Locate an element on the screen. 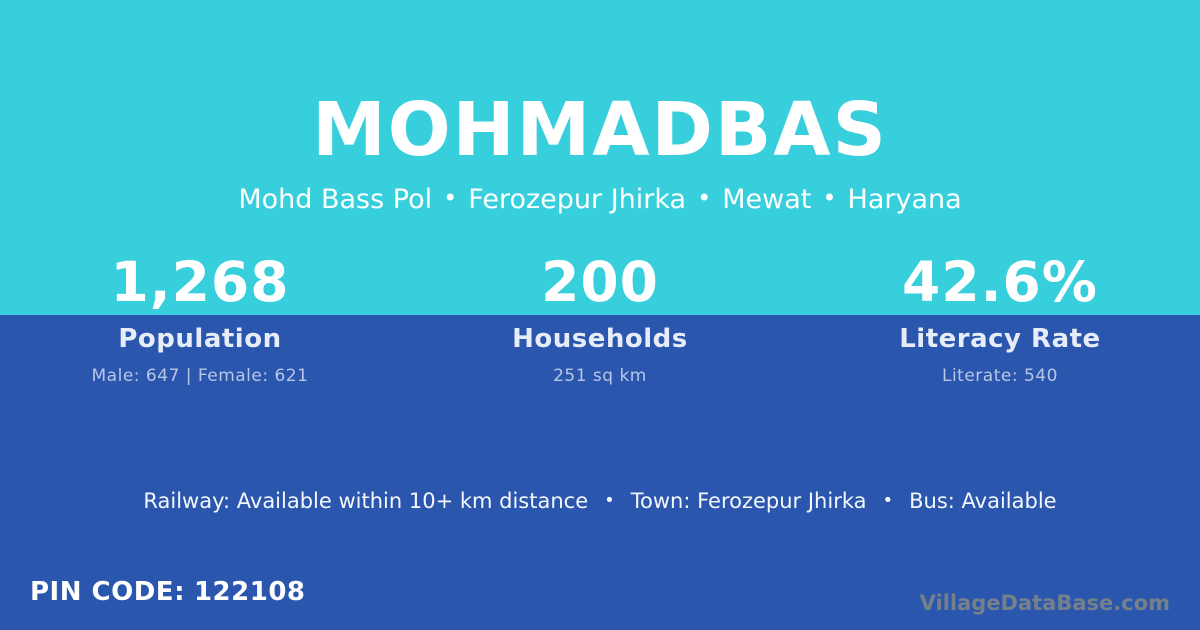 This screenshot has height=630, width=1200. location-part-village: Mohd Bass Pol is located at coordinates (335, 199).